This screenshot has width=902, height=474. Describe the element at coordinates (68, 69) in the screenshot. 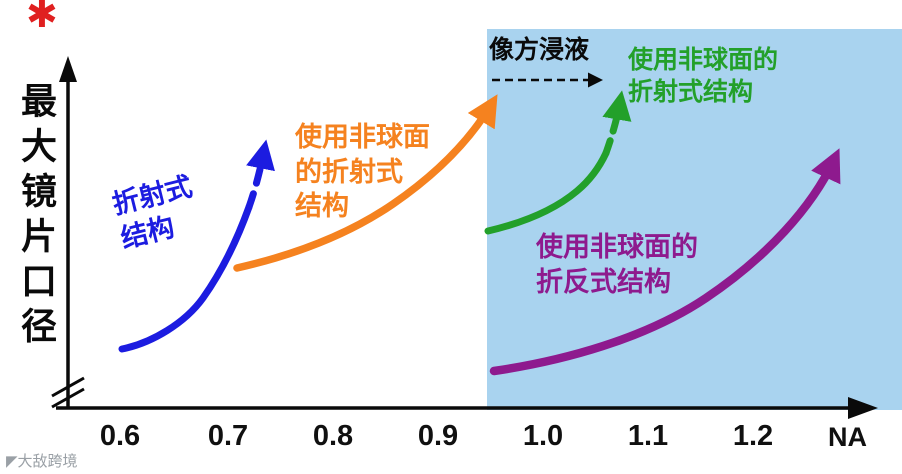

I see `y-axis-arrowhead-icon` at that location.